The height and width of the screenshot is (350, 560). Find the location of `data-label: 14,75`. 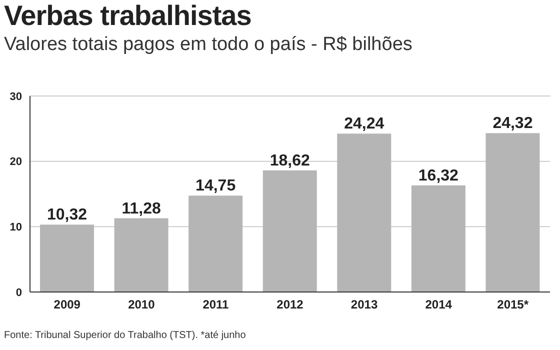

data-label: 14,75 is located at coordinates (216, 186).